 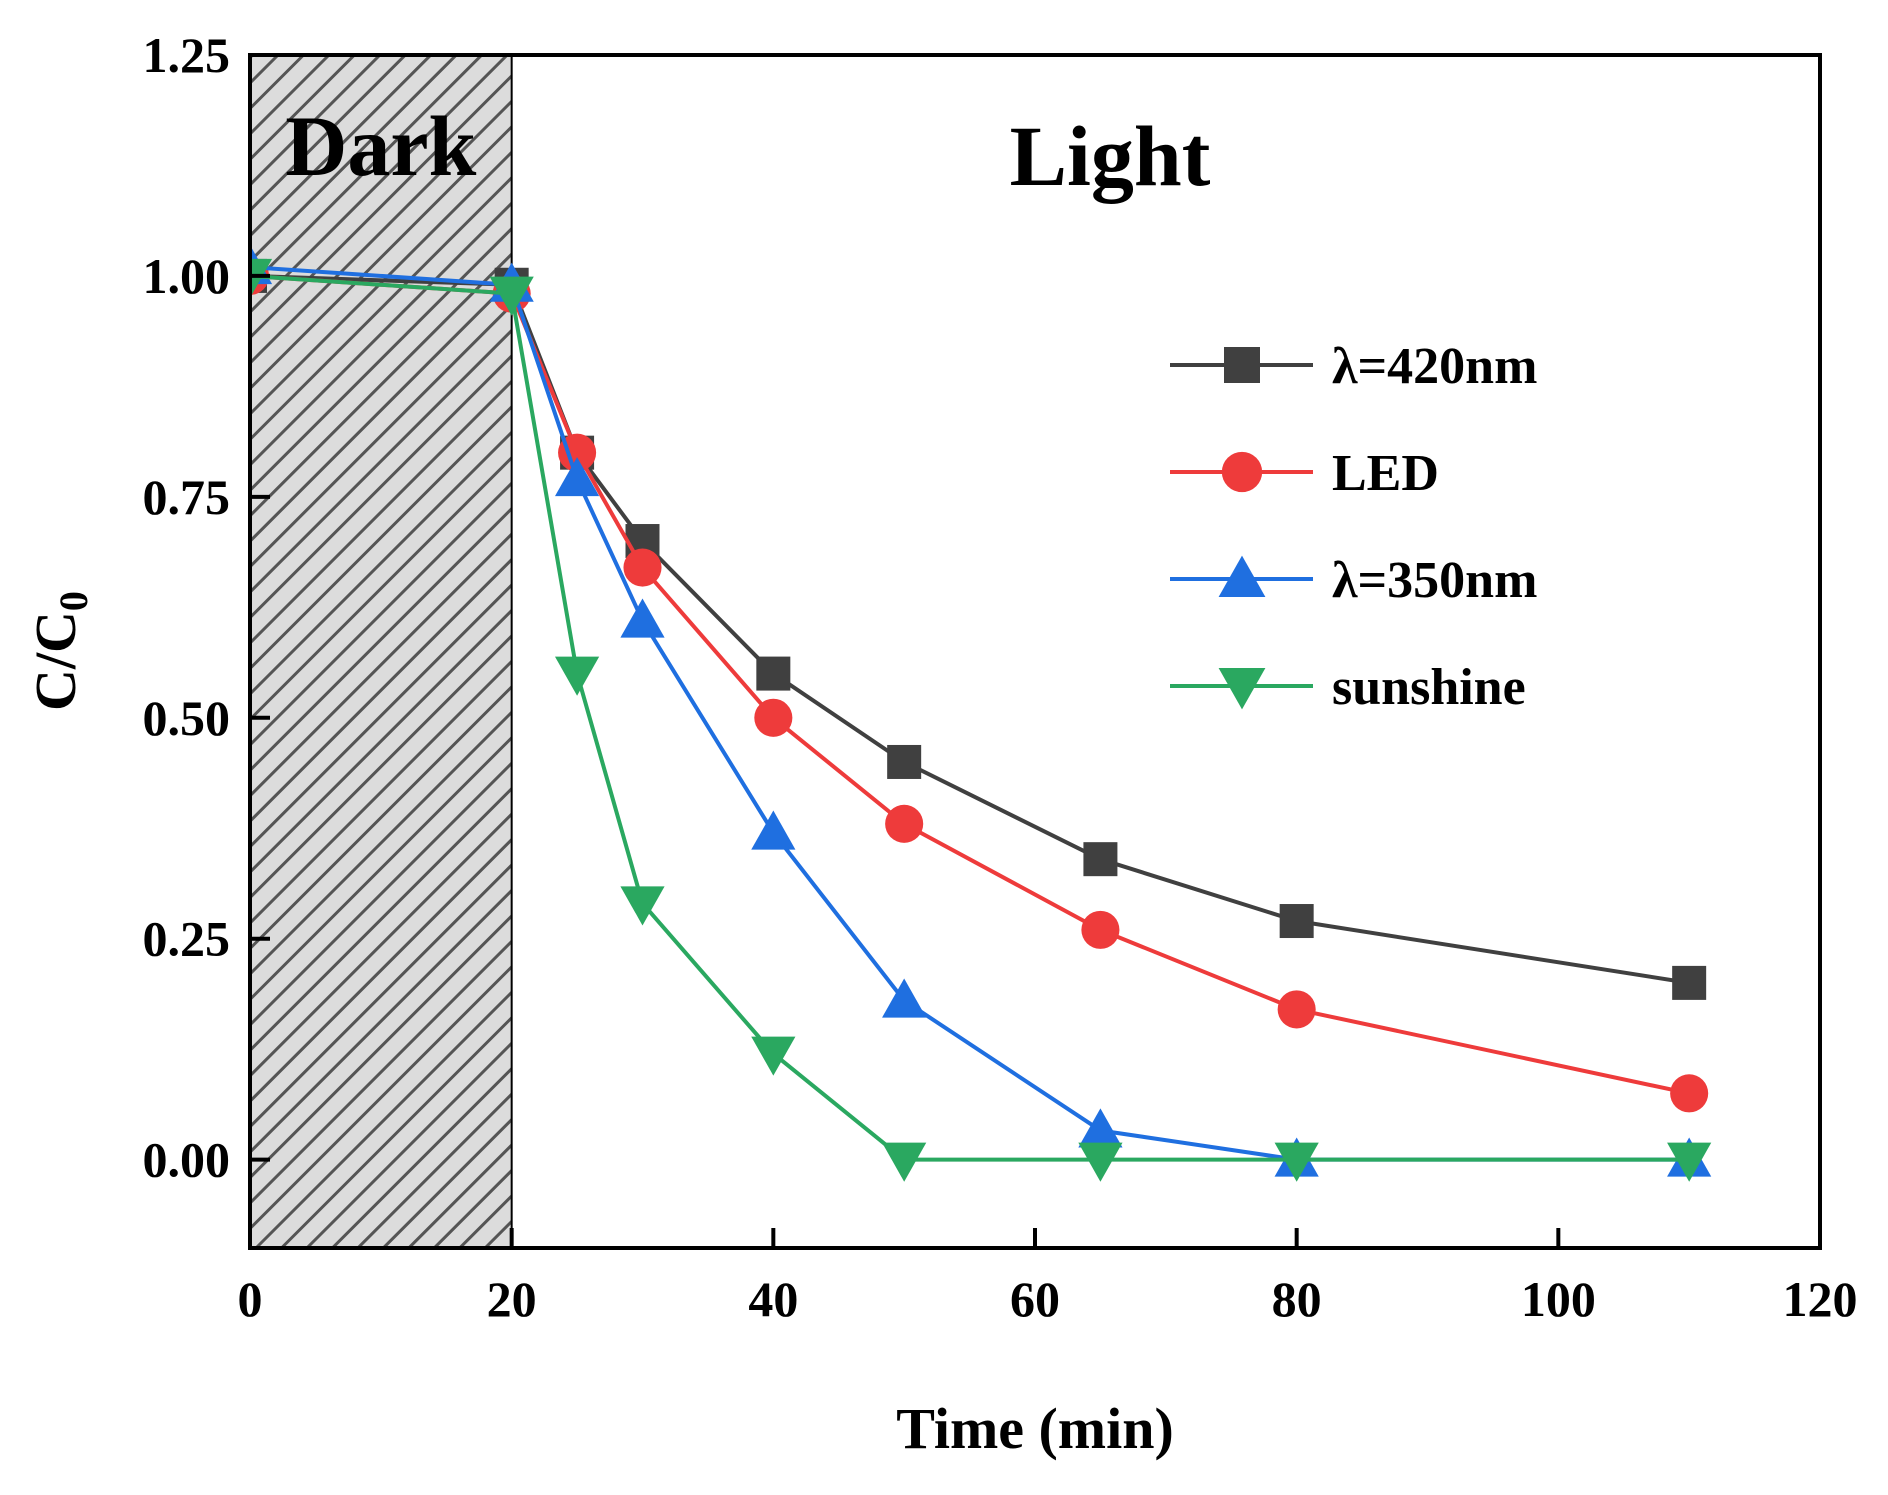 I want to click on legend-label: sunshine, so click(x=1429, y=687).